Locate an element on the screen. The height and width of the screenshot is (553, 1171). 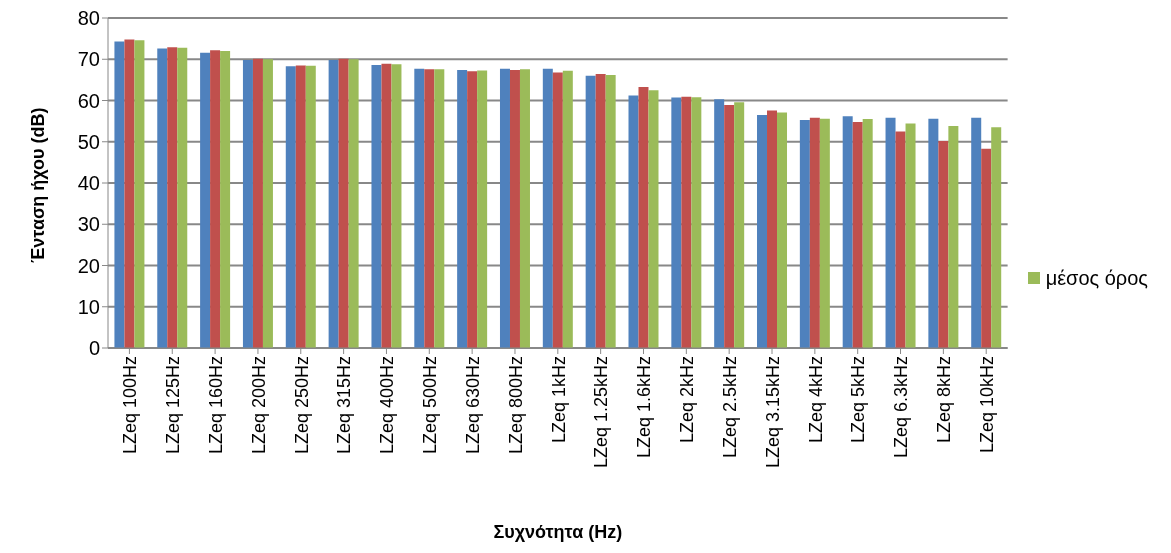
x-tick-label: LZeq 400Hz is located at coordinates (387, 405).